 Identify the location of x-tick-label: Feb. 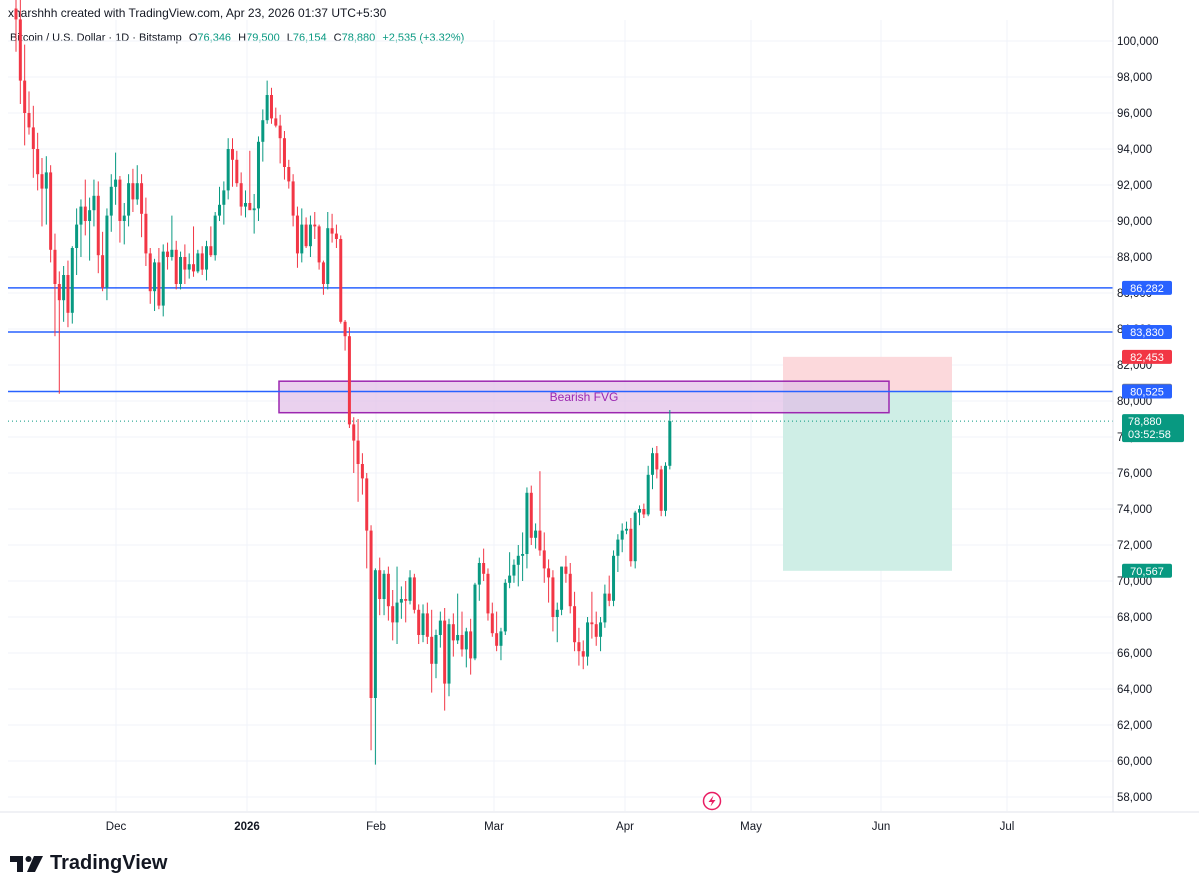
(376, 827).